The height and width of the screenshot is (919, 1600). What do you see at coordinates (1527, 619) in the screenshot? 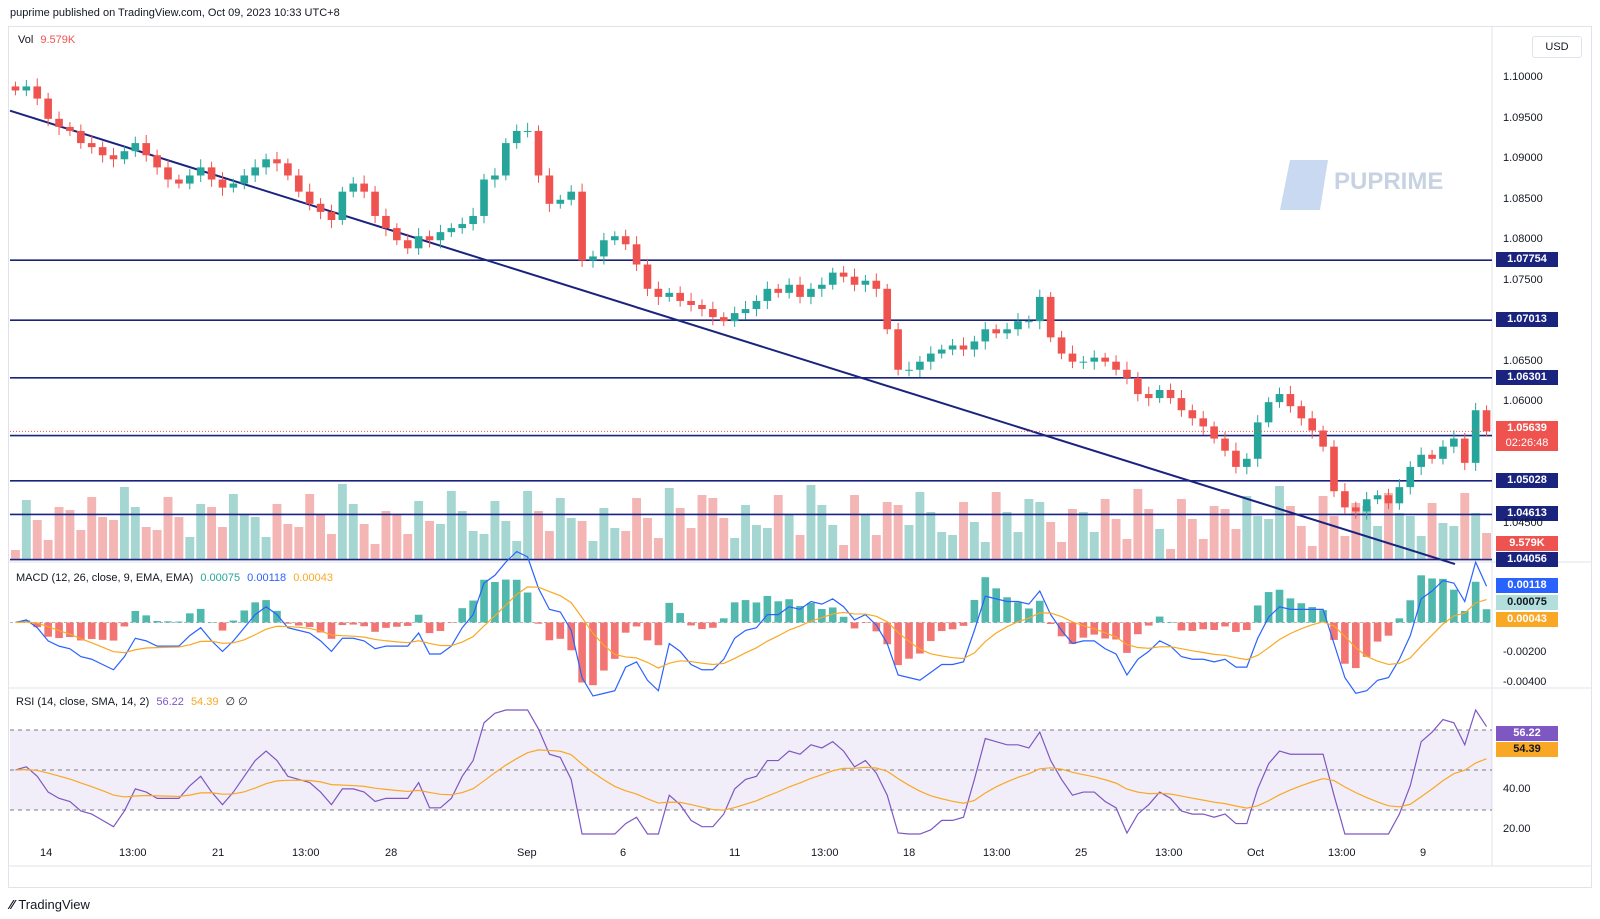
I see `macd-value-label: 0.00043` at bounding box center [1527, 619].